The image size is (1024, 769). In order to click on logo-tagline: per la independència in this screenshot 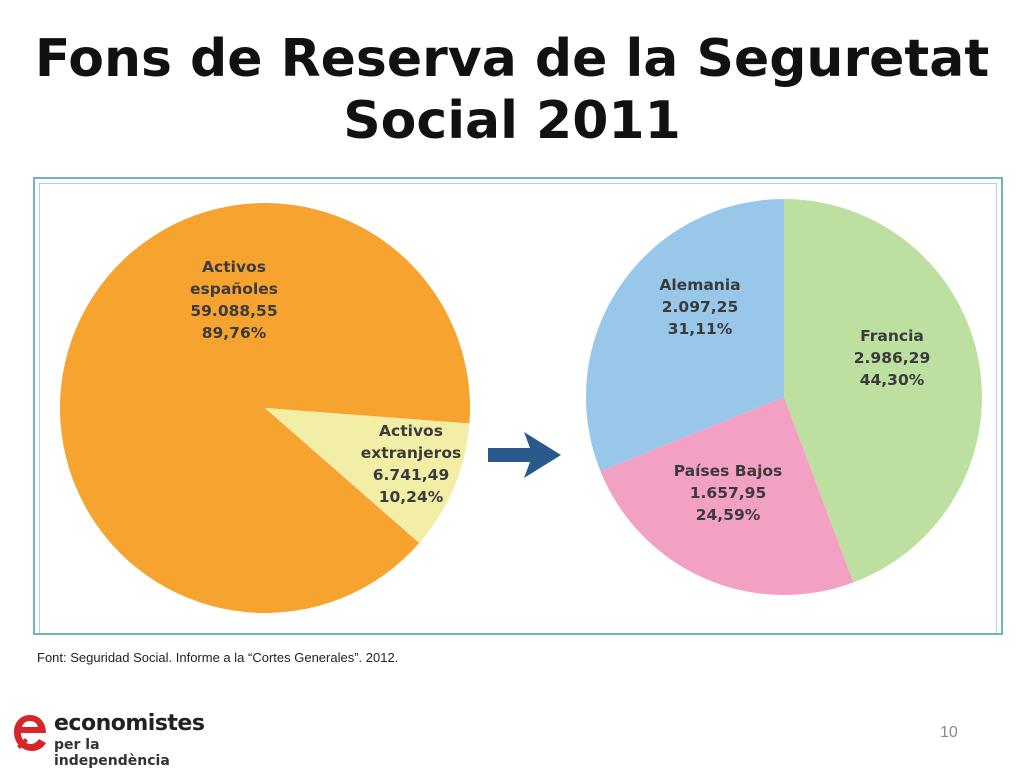, I will do `click(112, 753)`.